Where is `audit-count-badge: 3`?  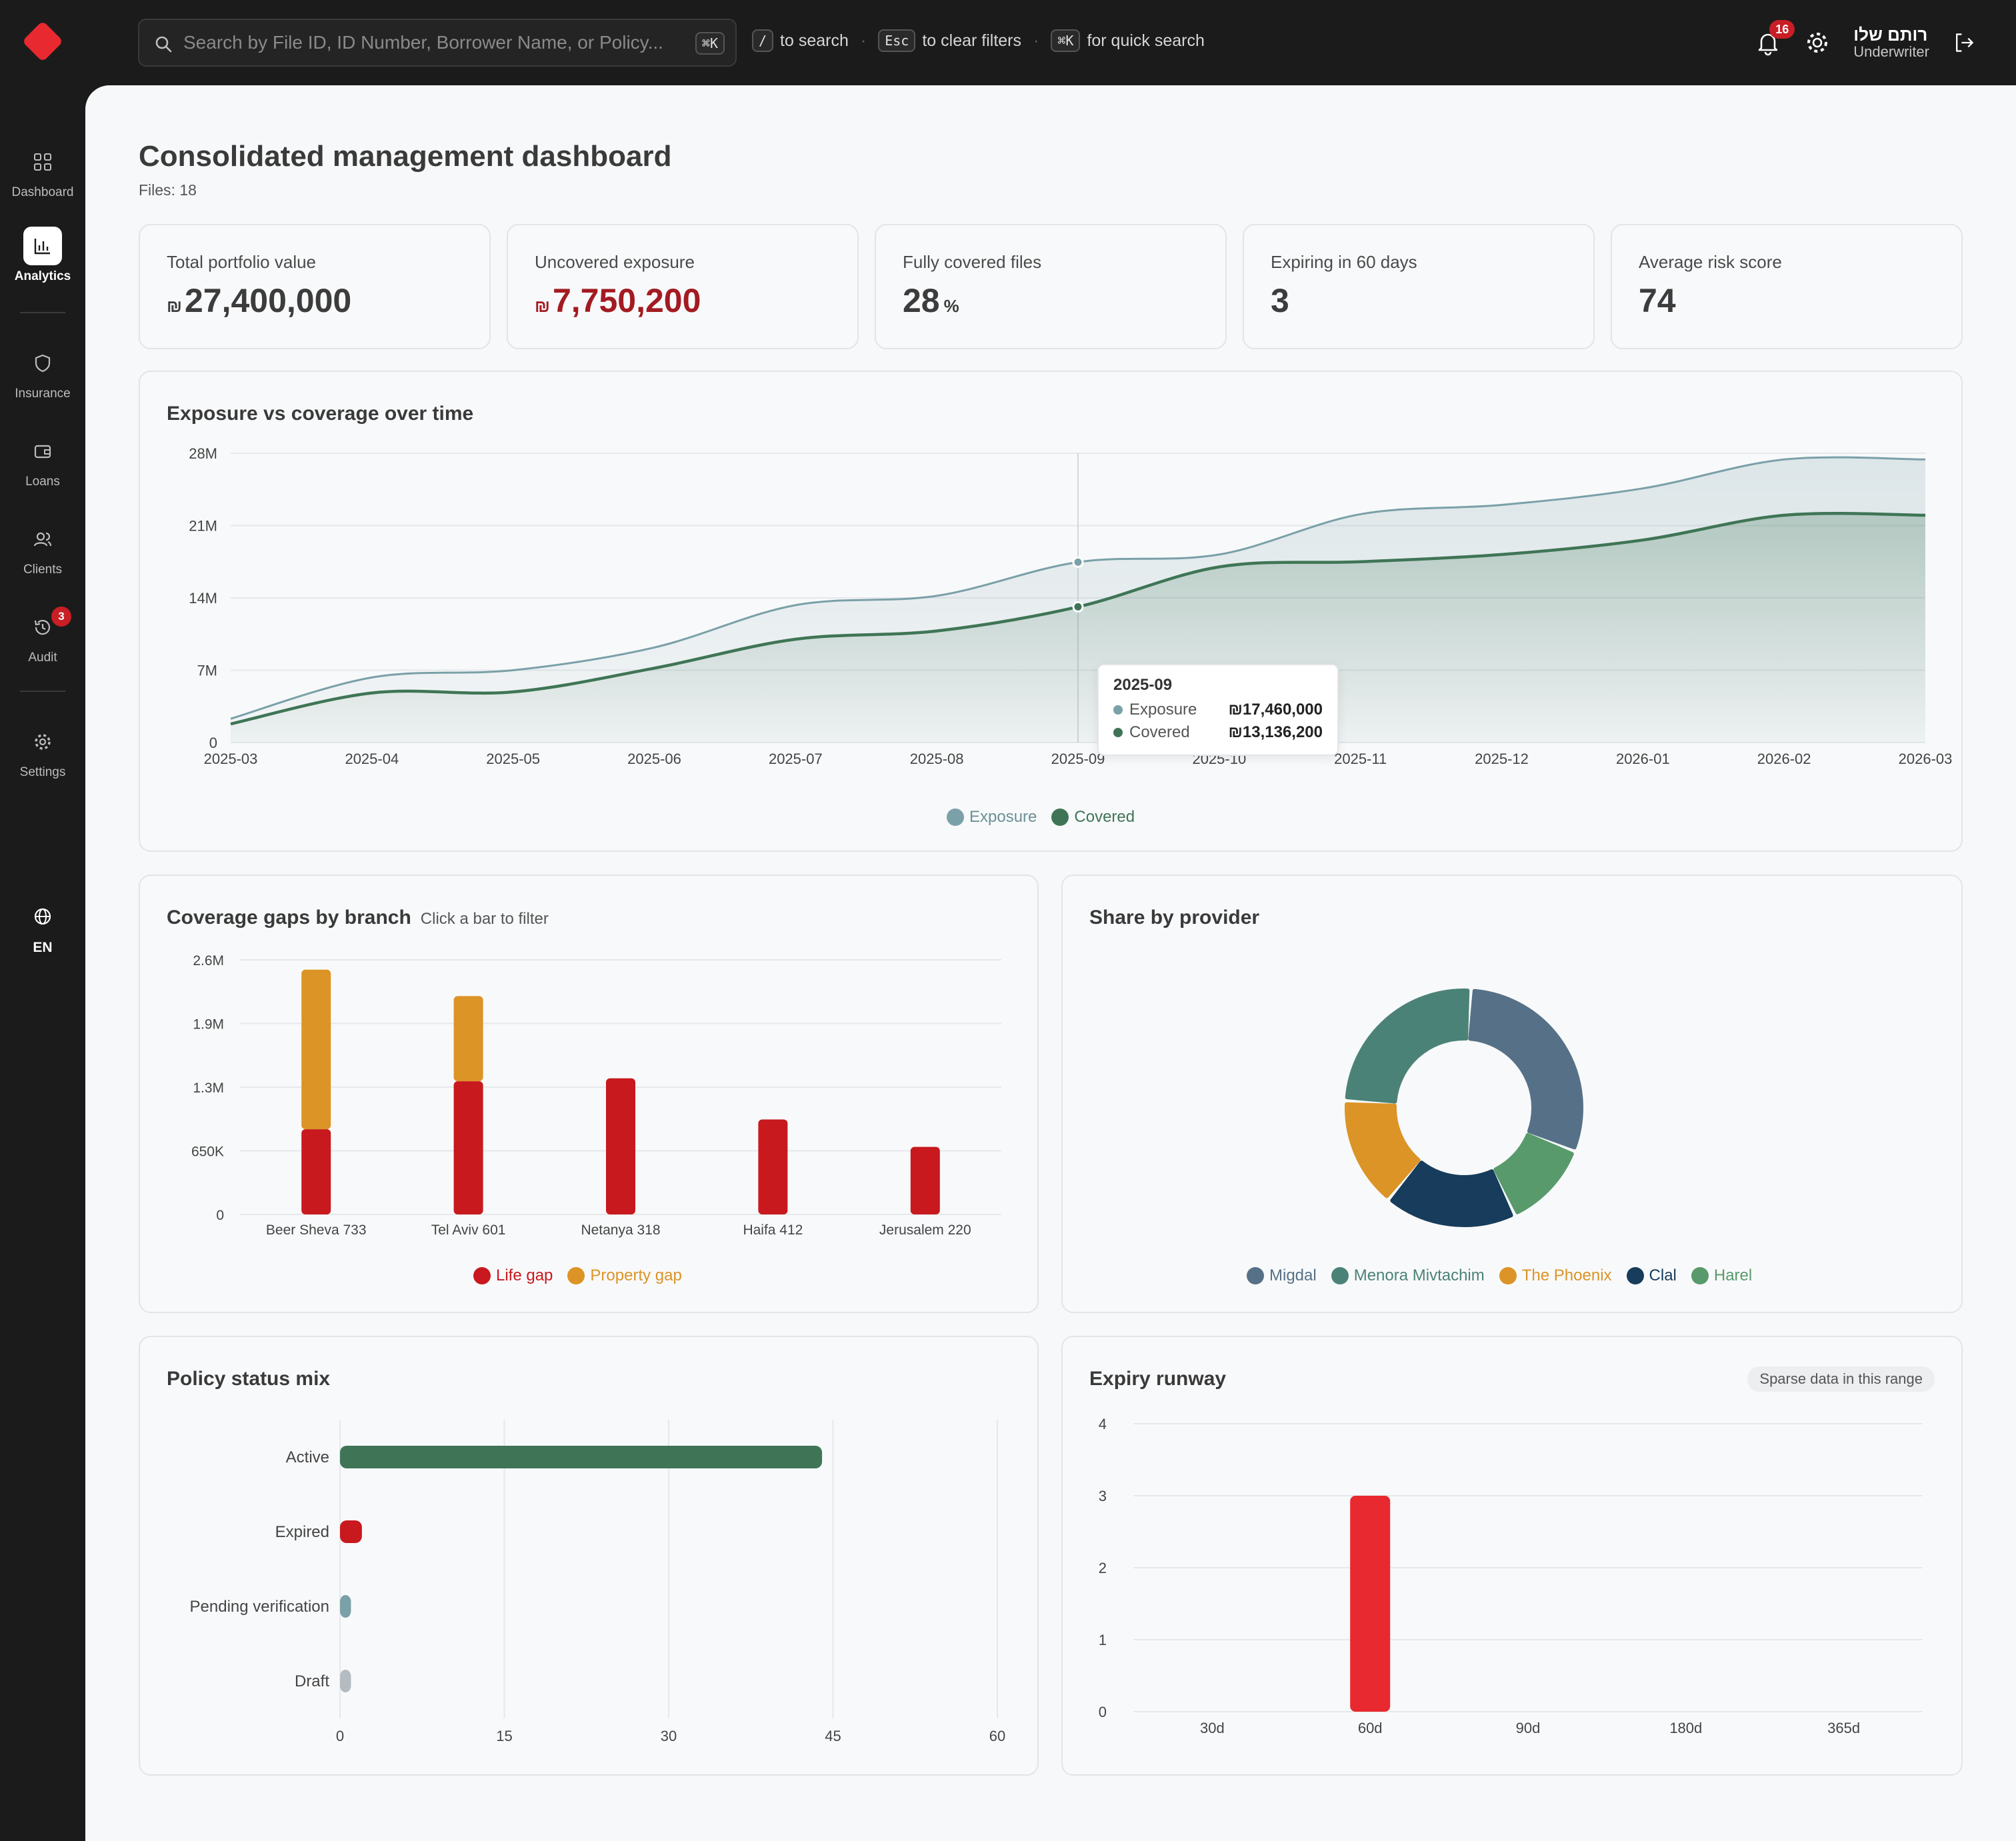 audit-count-badge: 3 is located at coordinates (61, 617).